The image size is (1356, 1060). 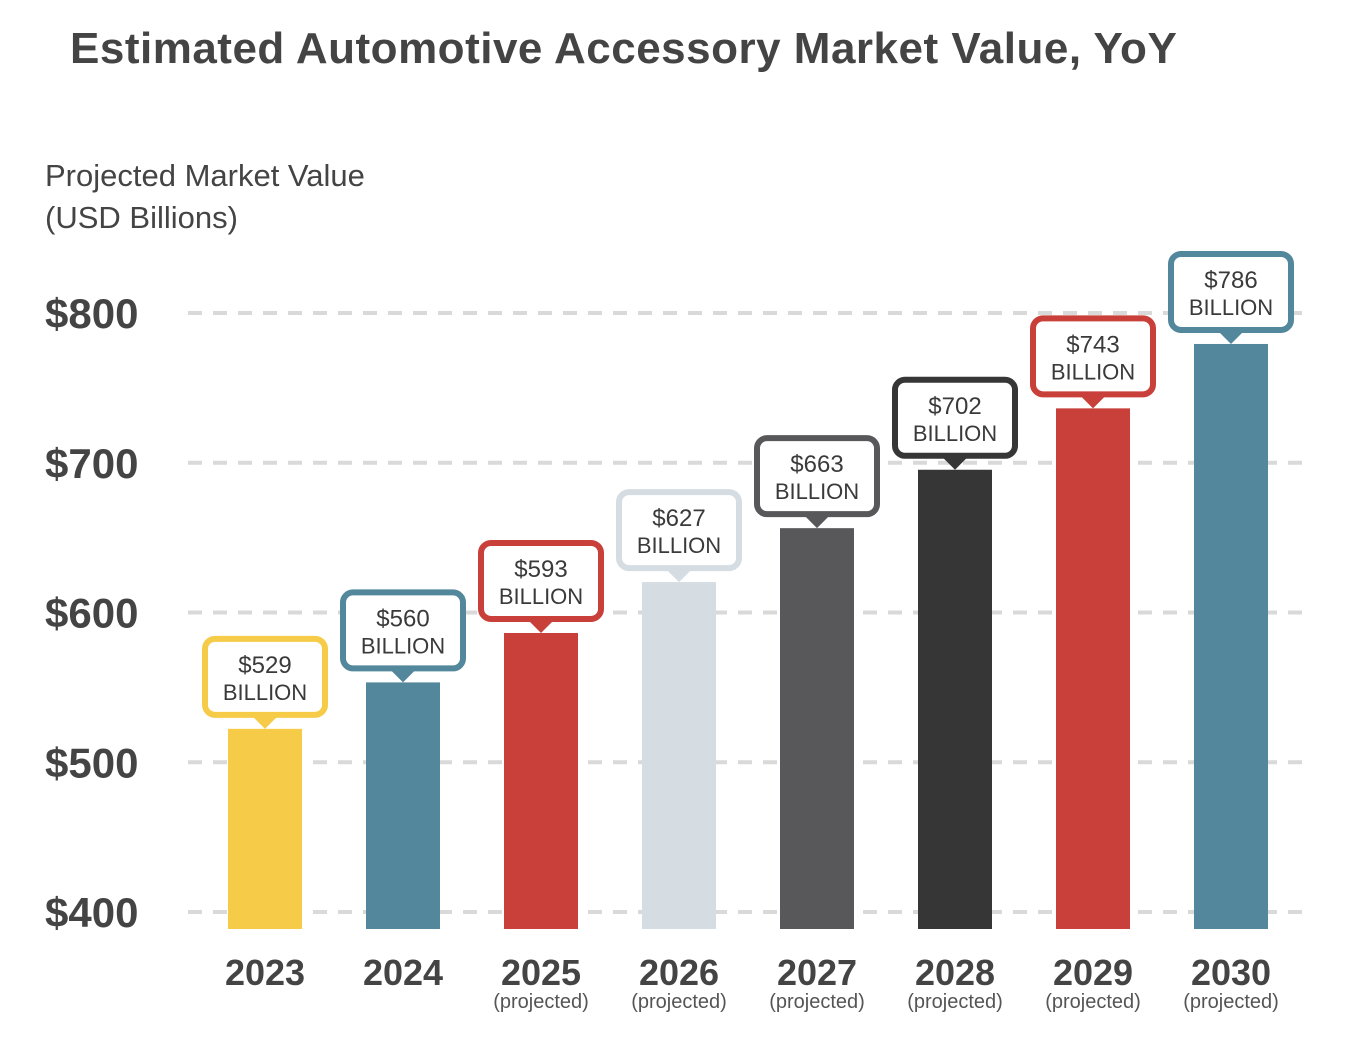 I want to click on bar-2027, so click(x=817, y=728).